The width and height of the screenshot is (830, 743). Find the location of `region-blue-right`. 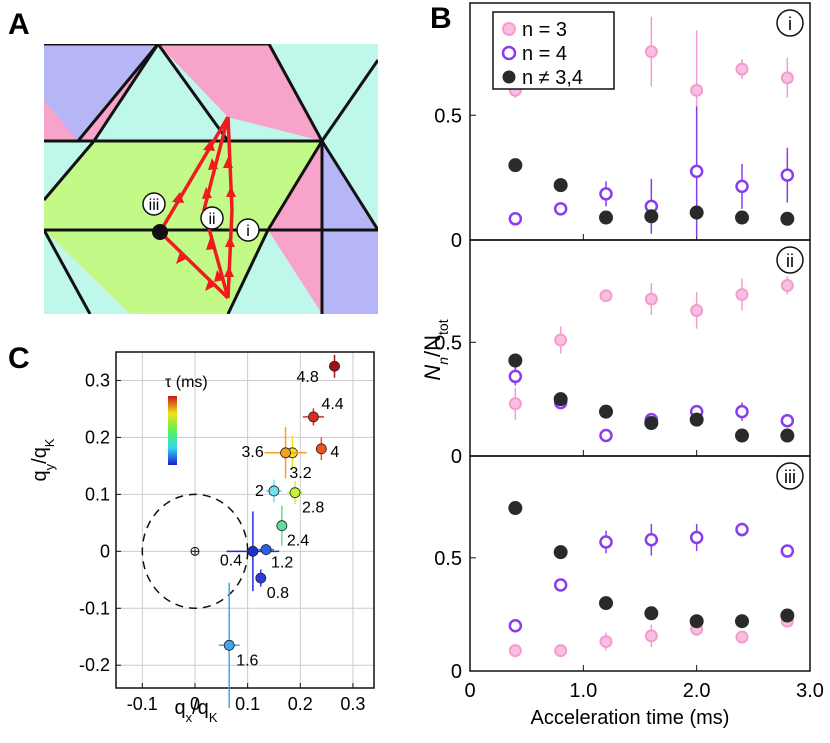

region-blue-right is located at coordinates (350, 227).